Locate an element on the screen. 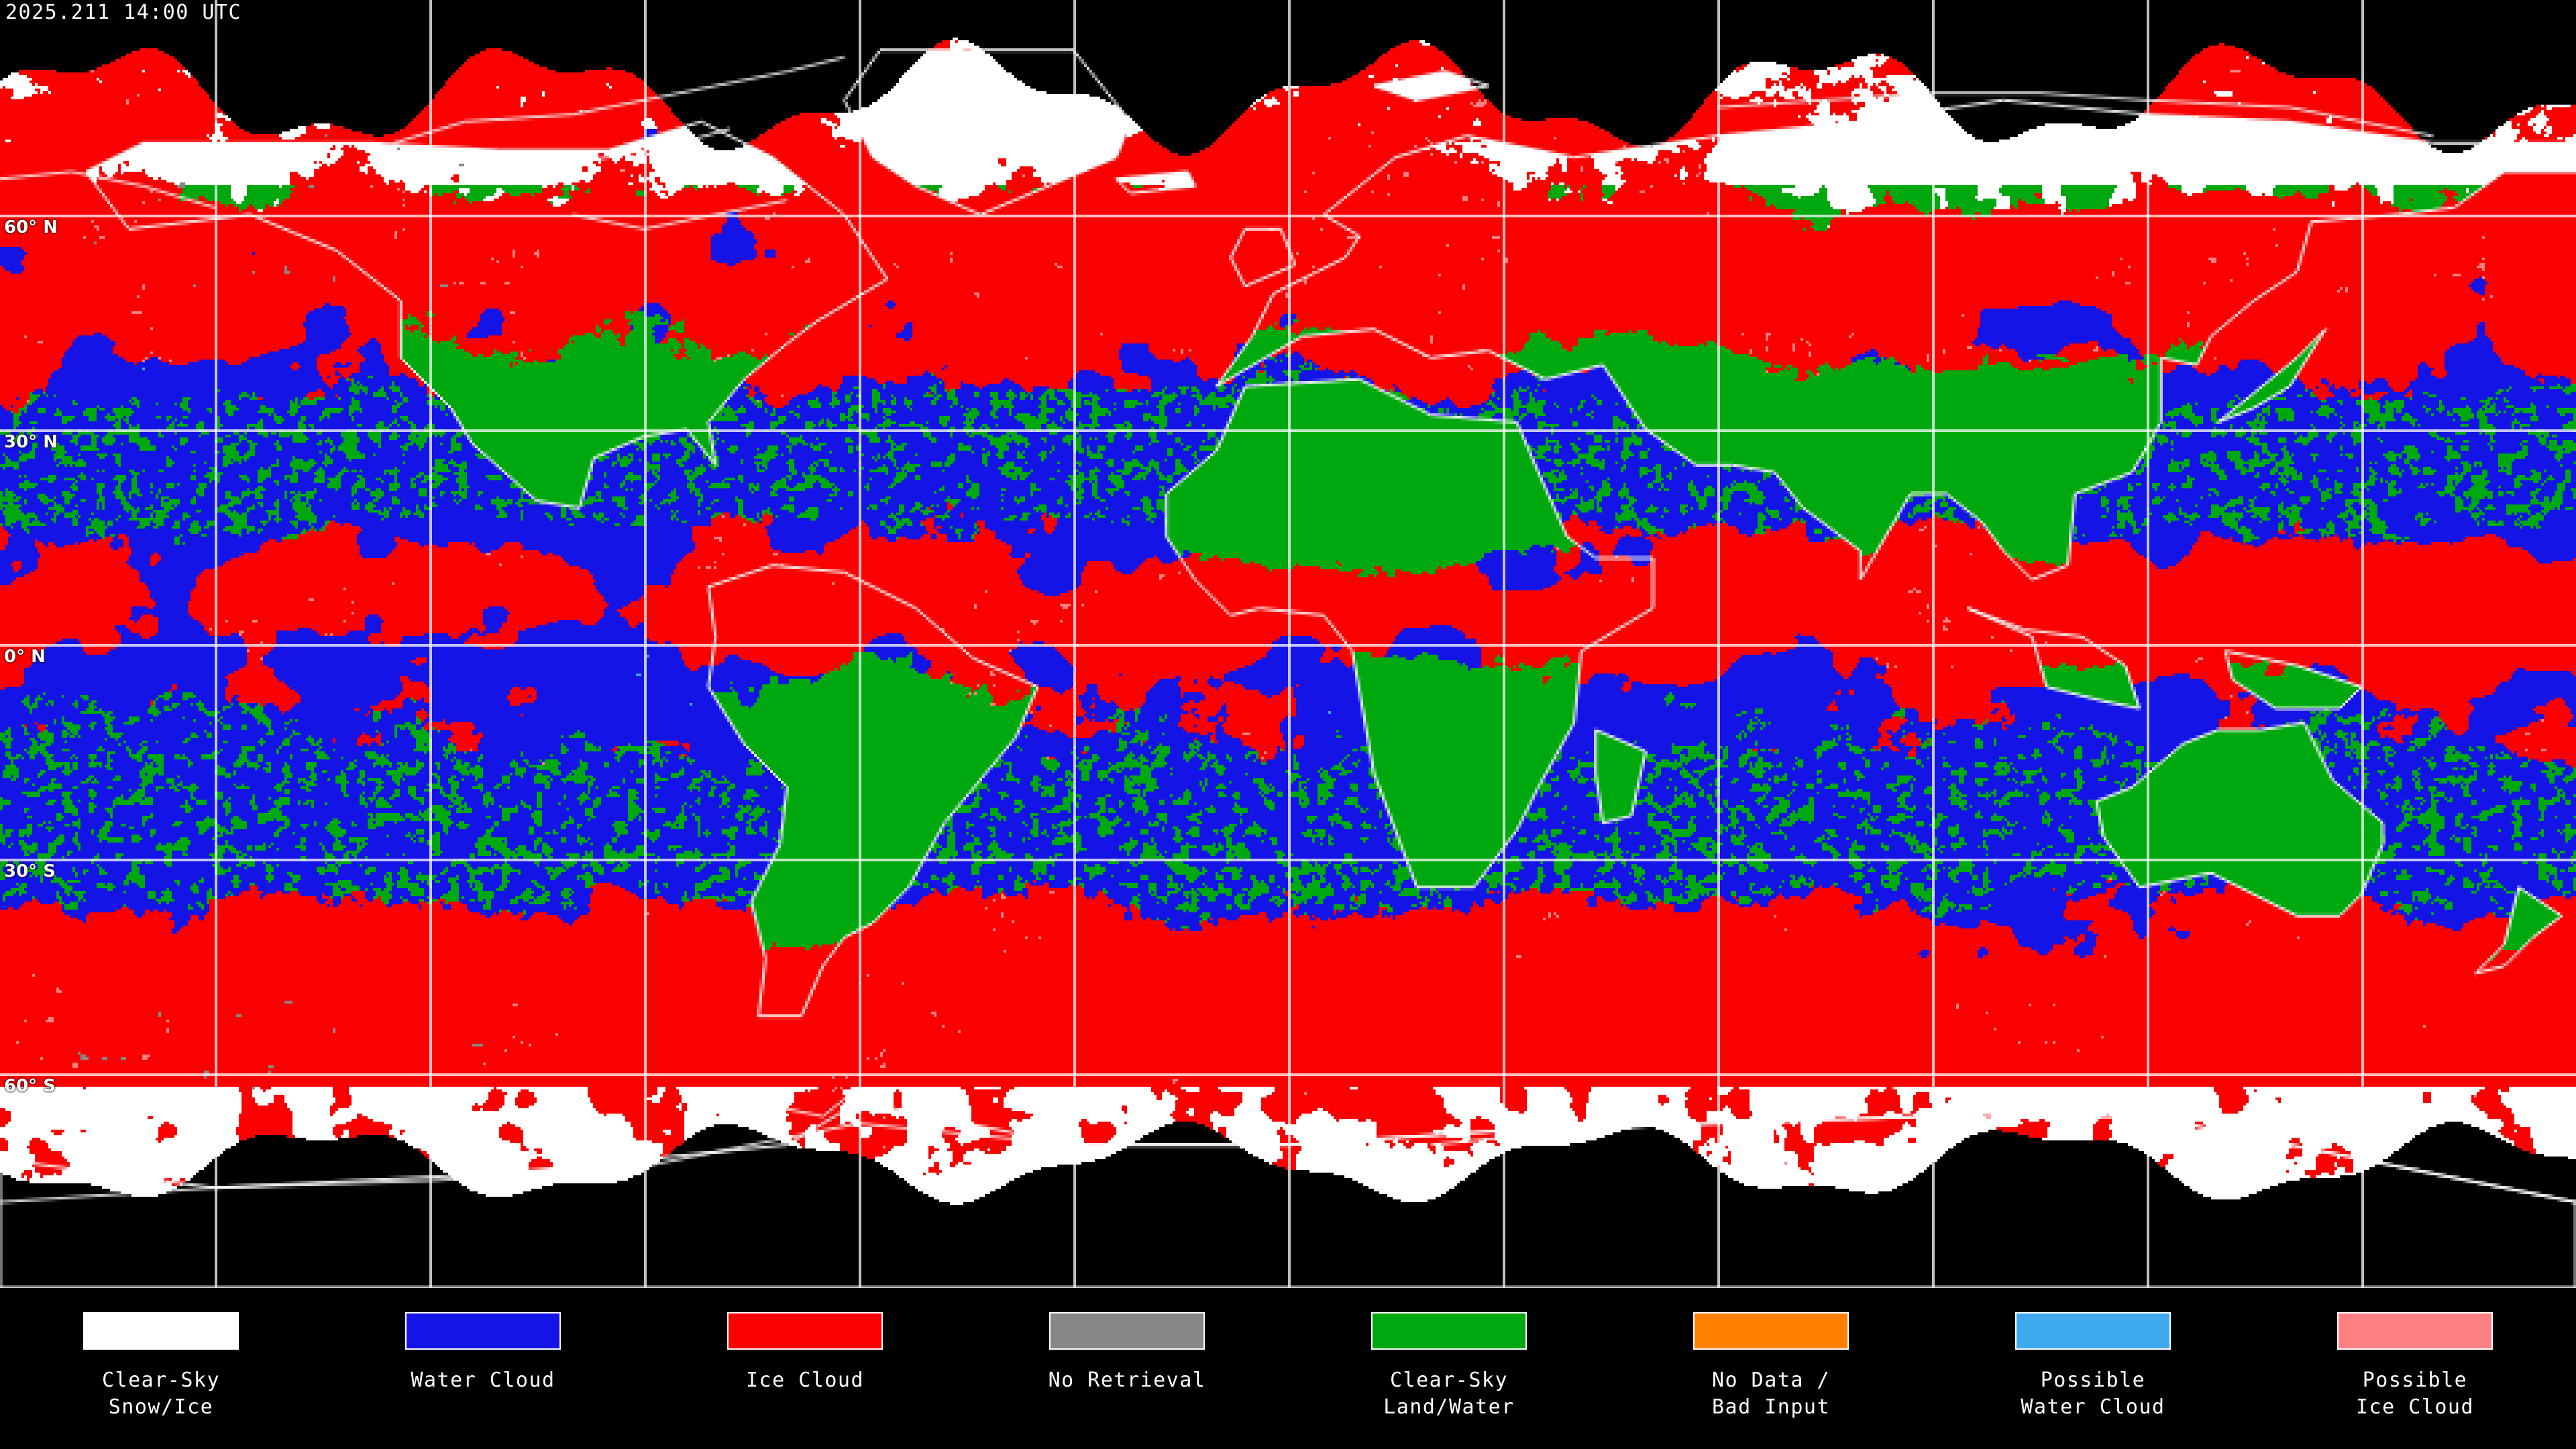 Image resolution: width=2576 pixels, height=1449 pixels. legend-item-label: Possible Water Cloud is located at coordinates (2093, 1393).